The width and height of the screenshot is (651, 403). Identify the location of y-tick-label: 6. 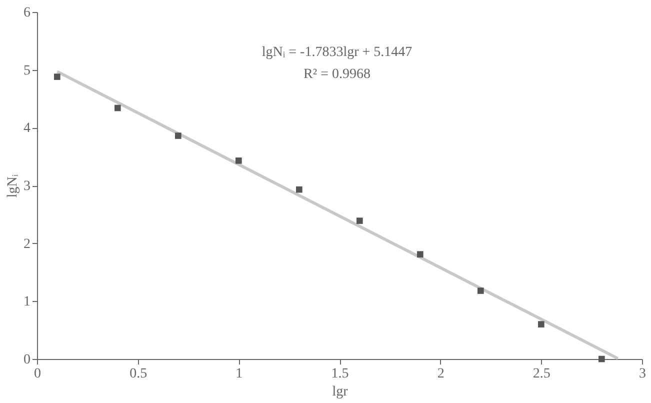
(27, 13).